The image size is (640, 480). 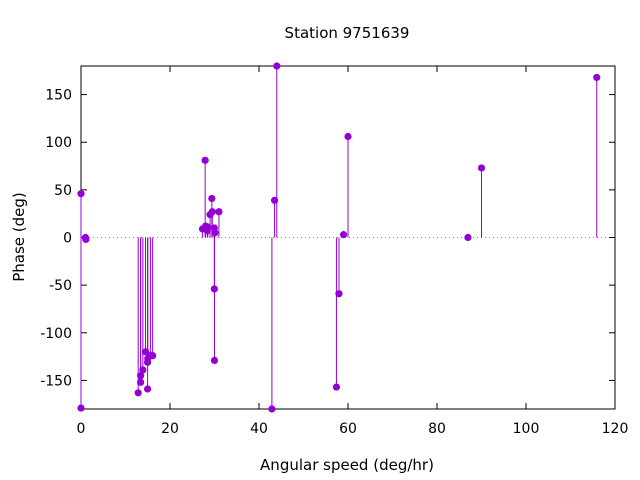 What do you see at coordinates (19, 237) in the screenshot?
I see `y-axis-label: Phase (deg)` at bounding box center [19, 237].